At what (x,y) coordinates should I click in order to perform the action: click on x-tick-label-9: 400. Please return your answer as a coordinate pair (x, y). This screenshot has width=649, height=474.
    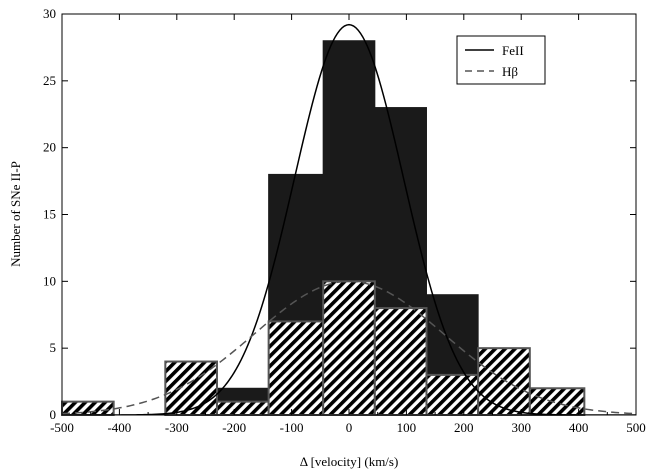
    Looking at the image, I should click on (579, 427).